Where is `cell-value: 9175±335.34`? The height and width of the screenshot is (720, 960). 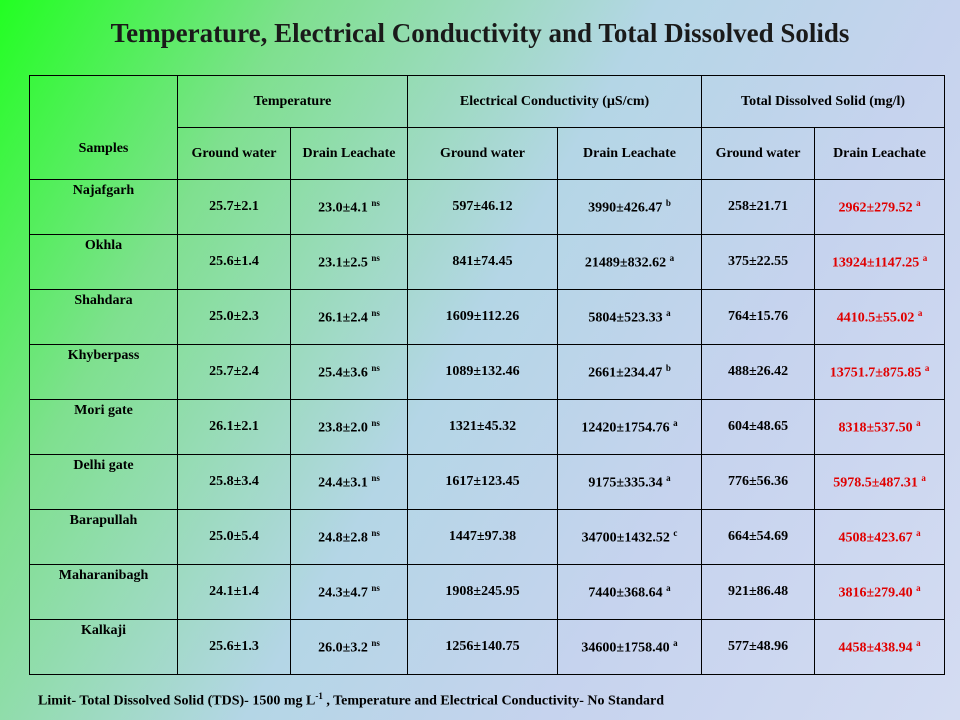
cell-value: 9175±335.34 is located at coordinates (625, 483).